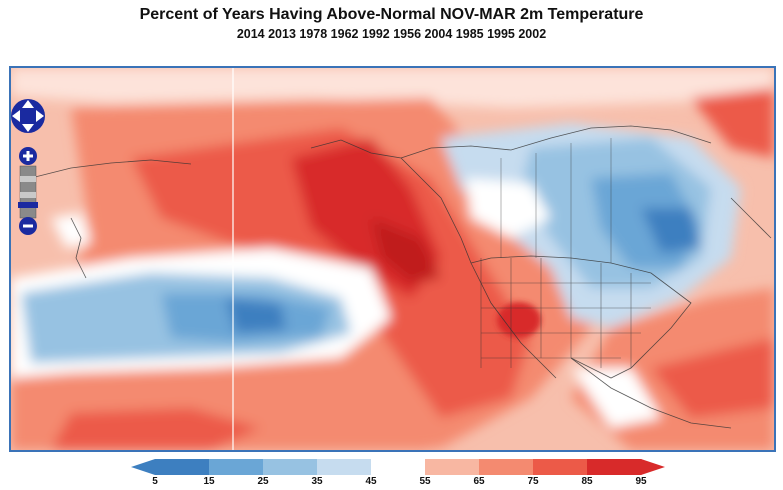 The height and width of the screenshot is (490, 783). I want to click on zoom-slider, so click(28, 192).